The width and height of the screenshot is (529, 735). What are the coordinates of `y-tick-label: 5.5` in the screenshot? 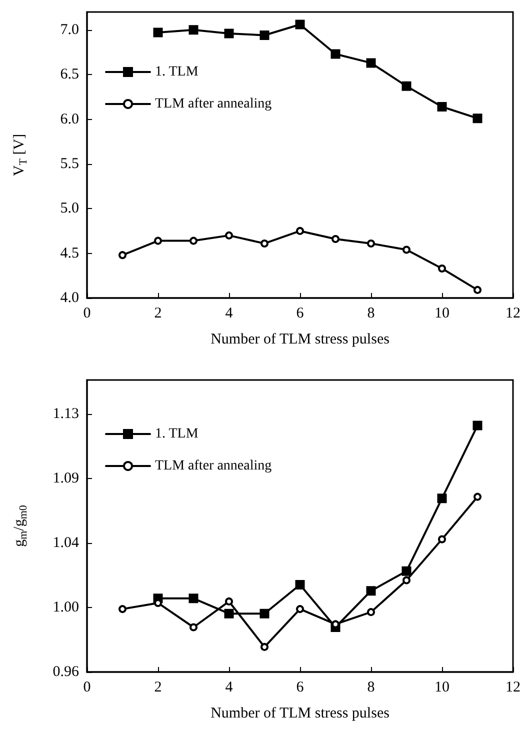 It's located at (69, 164).